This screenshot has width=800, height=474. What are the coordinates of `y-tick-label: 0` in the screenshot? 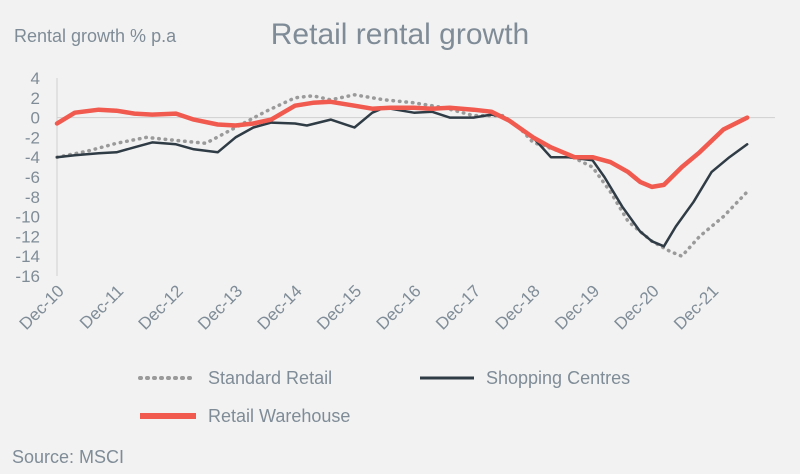 It's located at (35, 118).